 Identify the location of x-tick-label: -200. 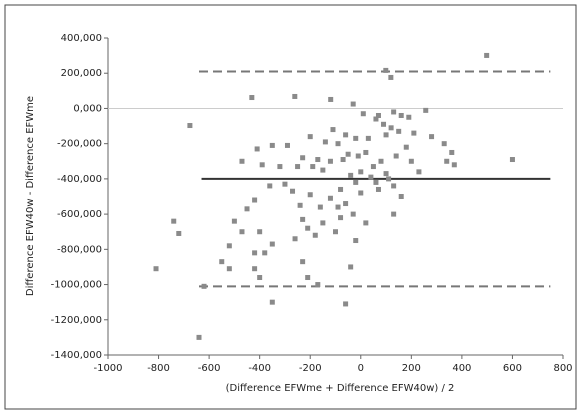
(310, 368).